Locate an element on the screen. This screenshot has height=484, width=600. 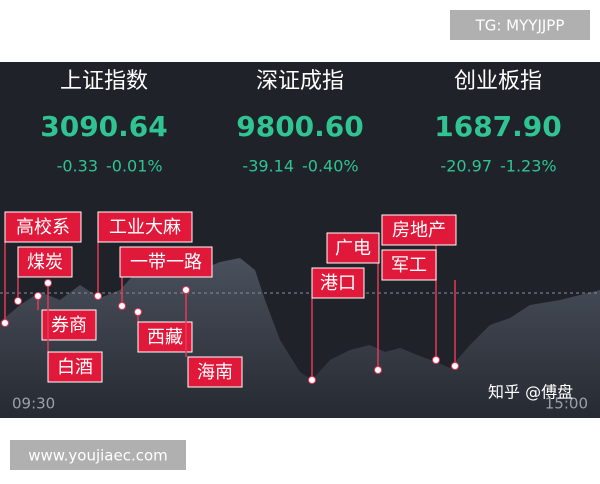
annotation-label: 军工 is located at coordinates (409, 265).